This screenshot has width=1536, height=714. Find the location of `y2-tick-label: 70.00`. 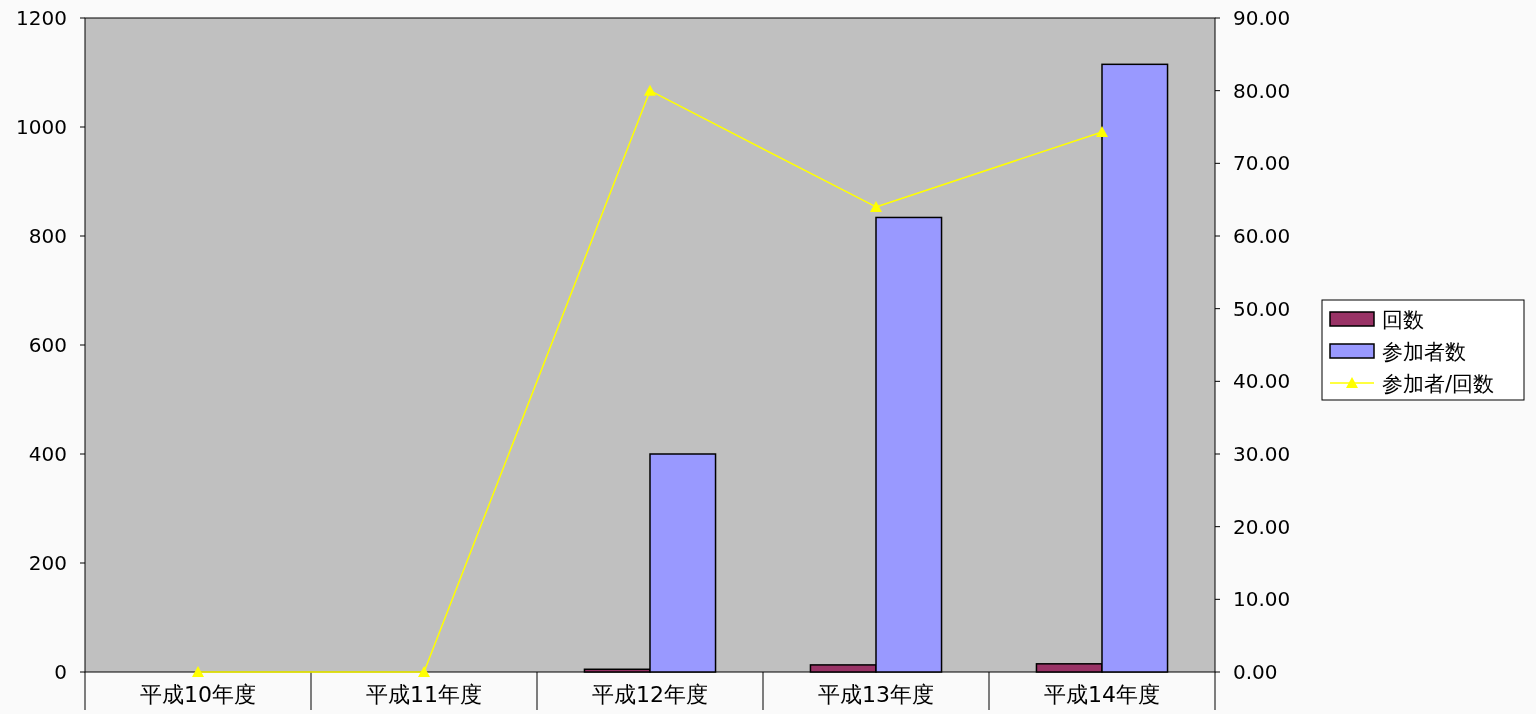

y2-tick-label: 70.00 is located at coordinates (1262, 163).